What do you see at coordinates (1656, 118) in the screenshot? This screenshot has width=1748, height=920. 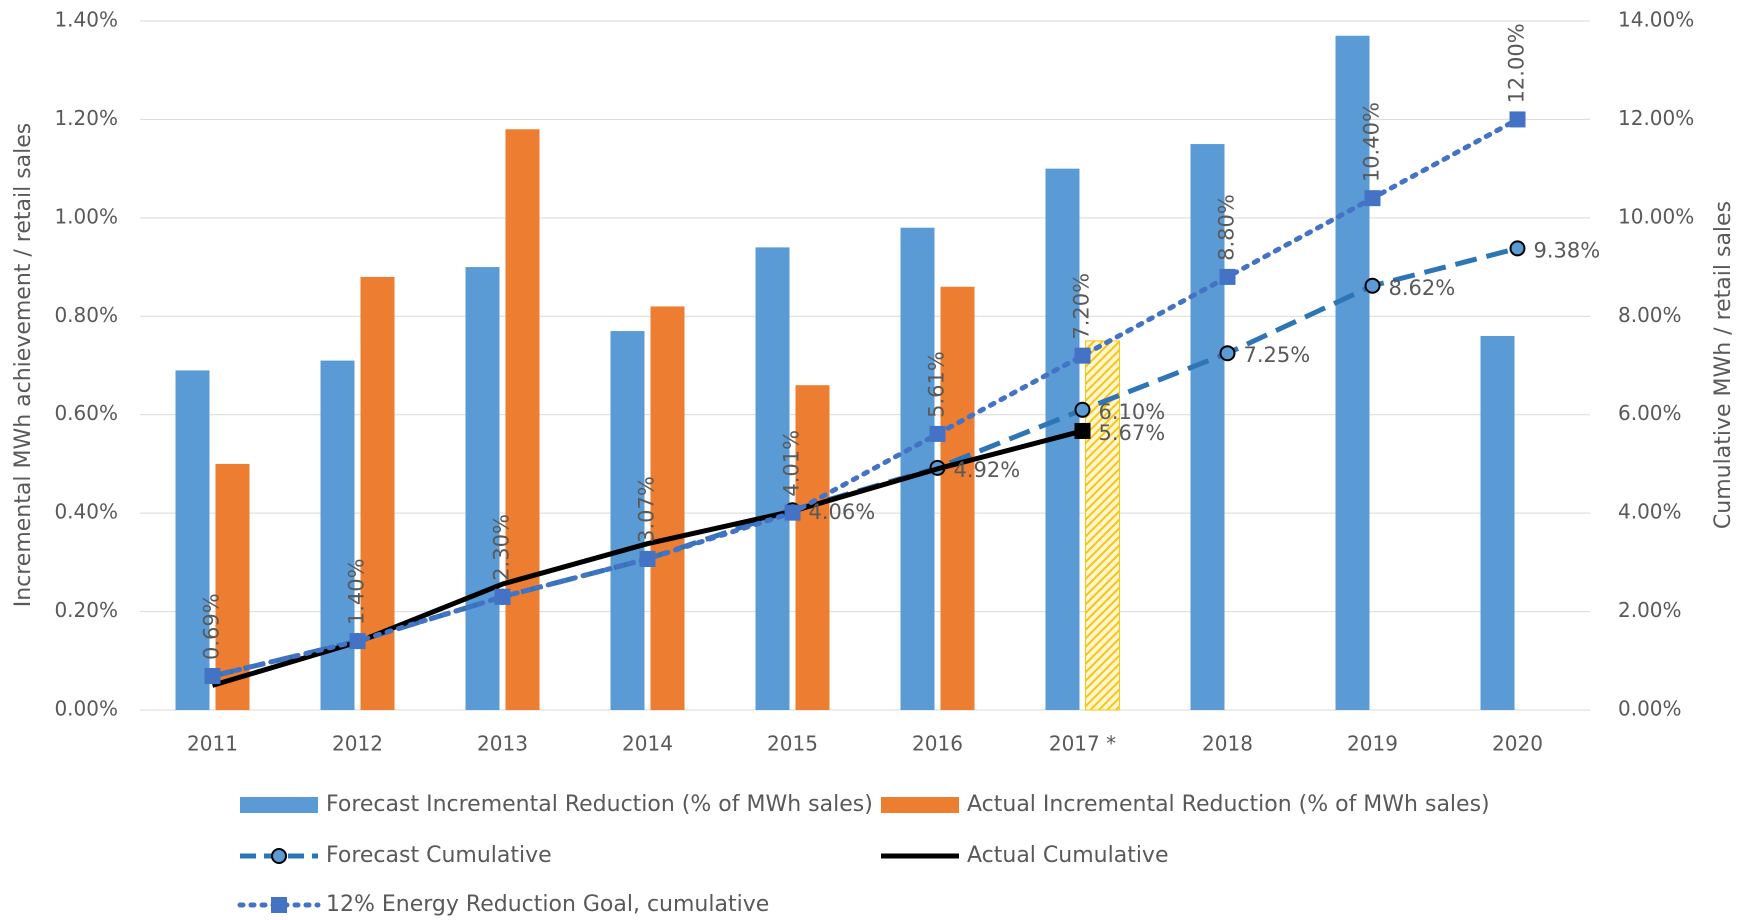 I see `y2-tick-label: 12.00%` at bounding box center [1656, 118].